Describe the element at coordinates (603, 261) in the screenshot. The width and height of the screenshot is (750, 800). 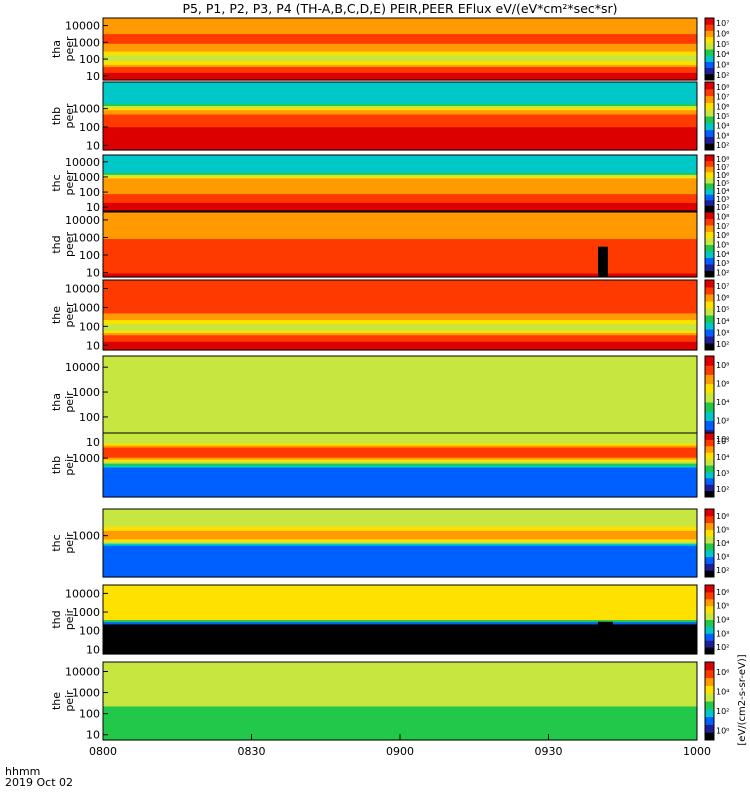
I see `fill-value-region` at that location.